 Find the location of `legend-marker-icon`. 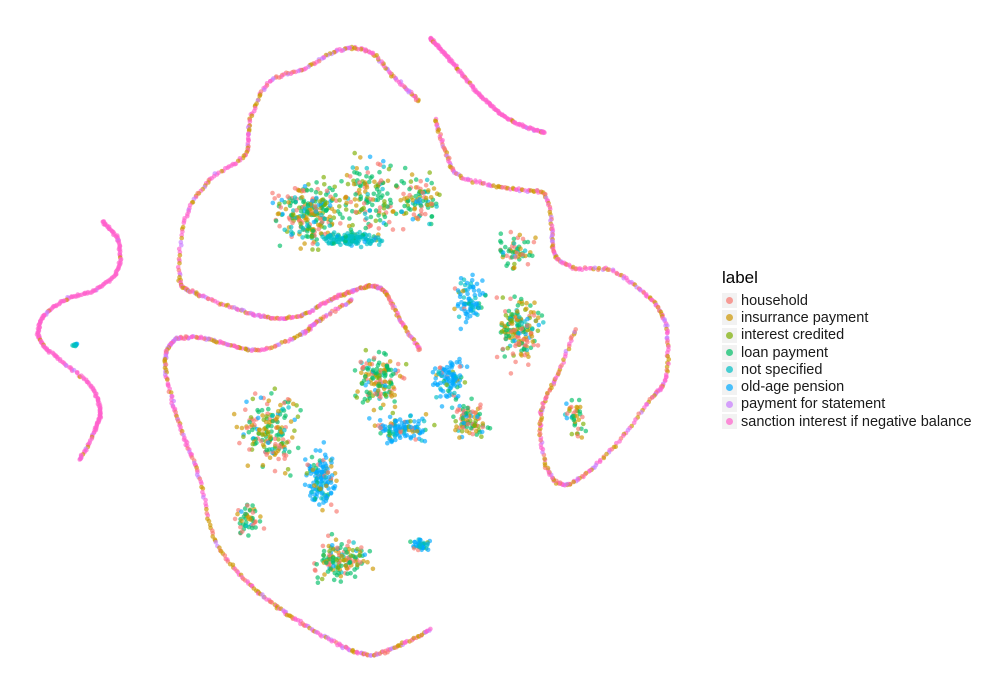

legend-marker-icon is located at coordinates (729, 335).